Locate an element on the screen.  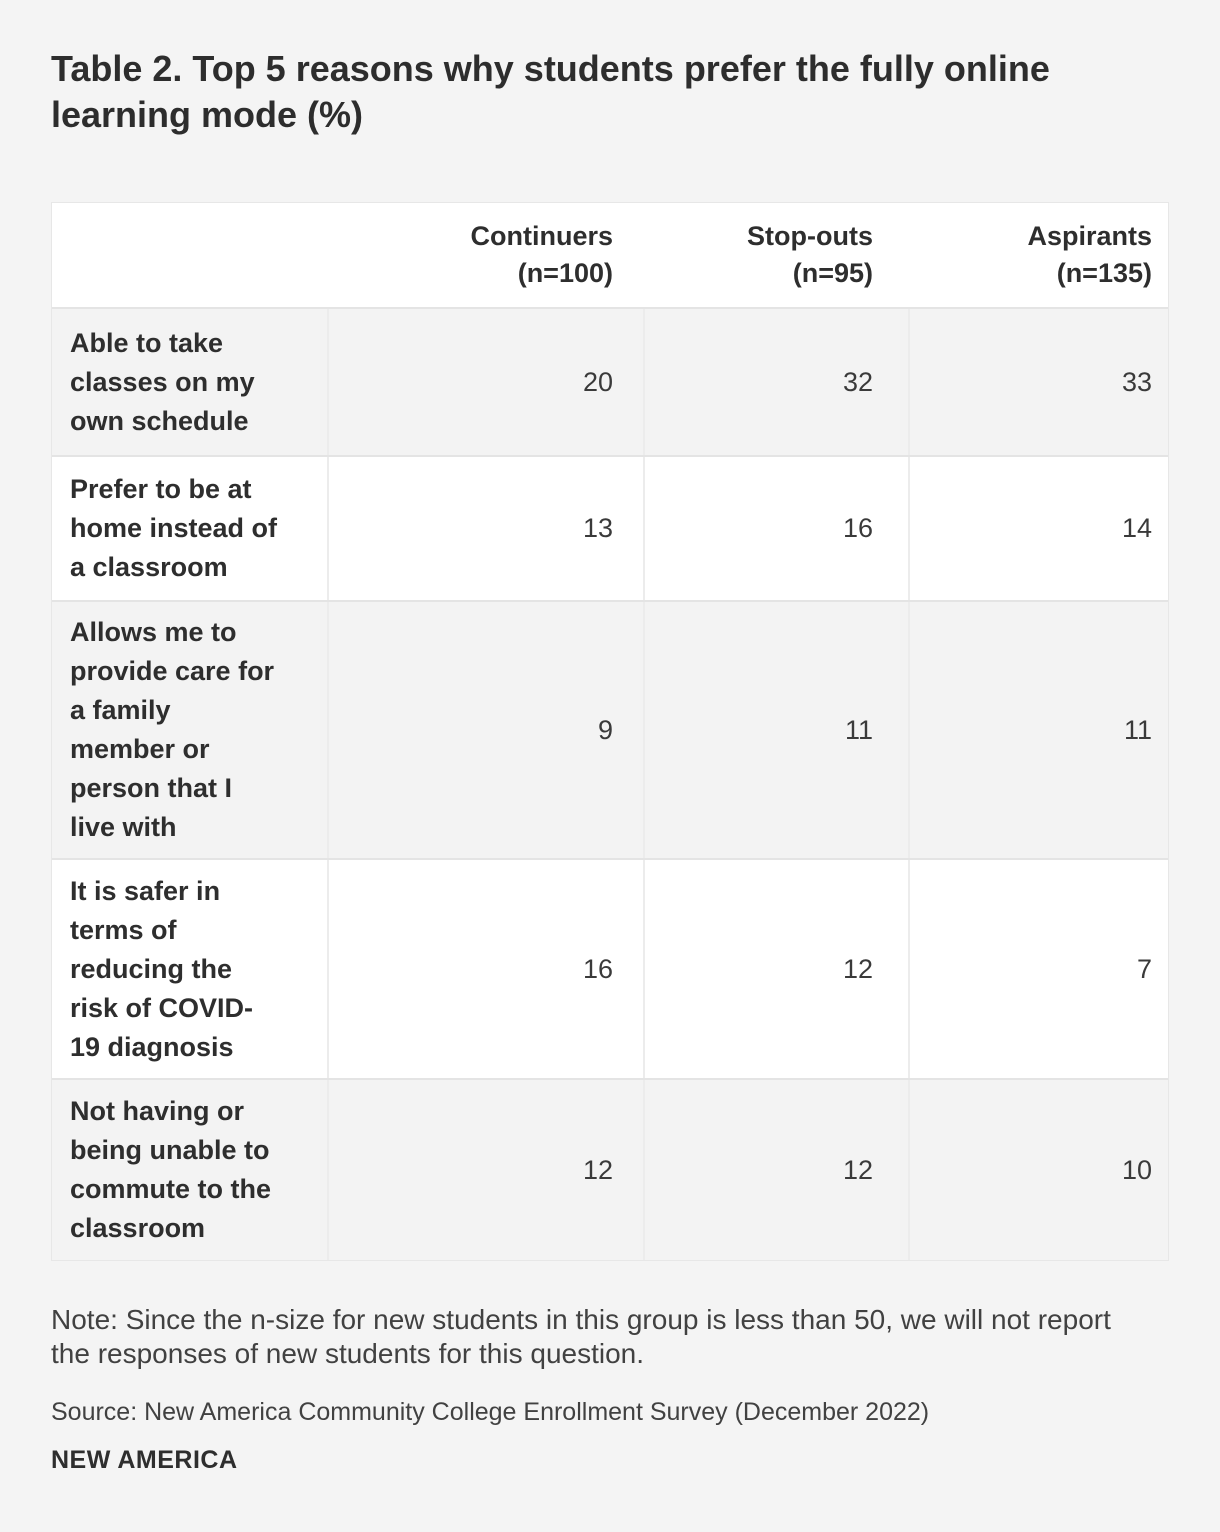
header-text: Aspirants (n=135) is located at coordinates (1089, 255).